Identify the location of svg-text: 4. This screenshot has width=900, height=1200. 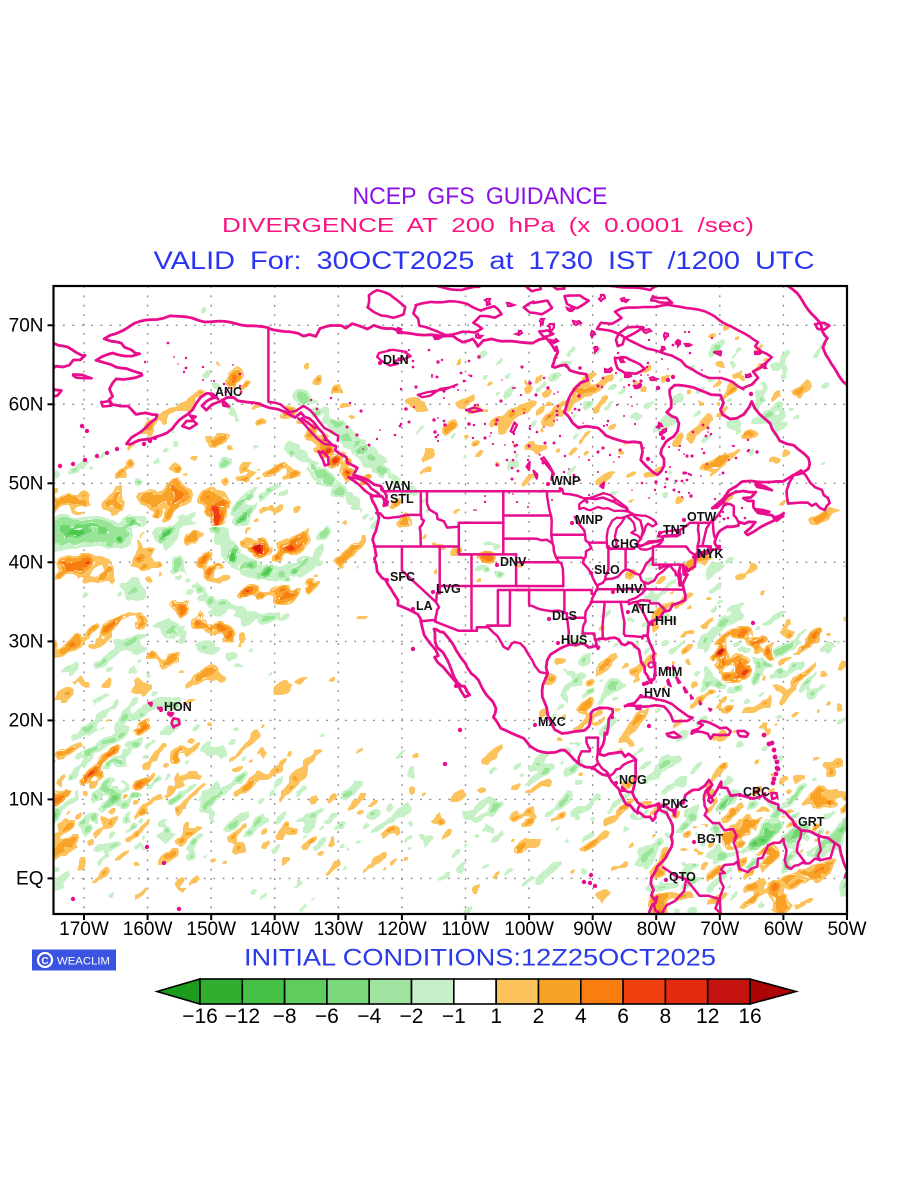
(581, 1016).